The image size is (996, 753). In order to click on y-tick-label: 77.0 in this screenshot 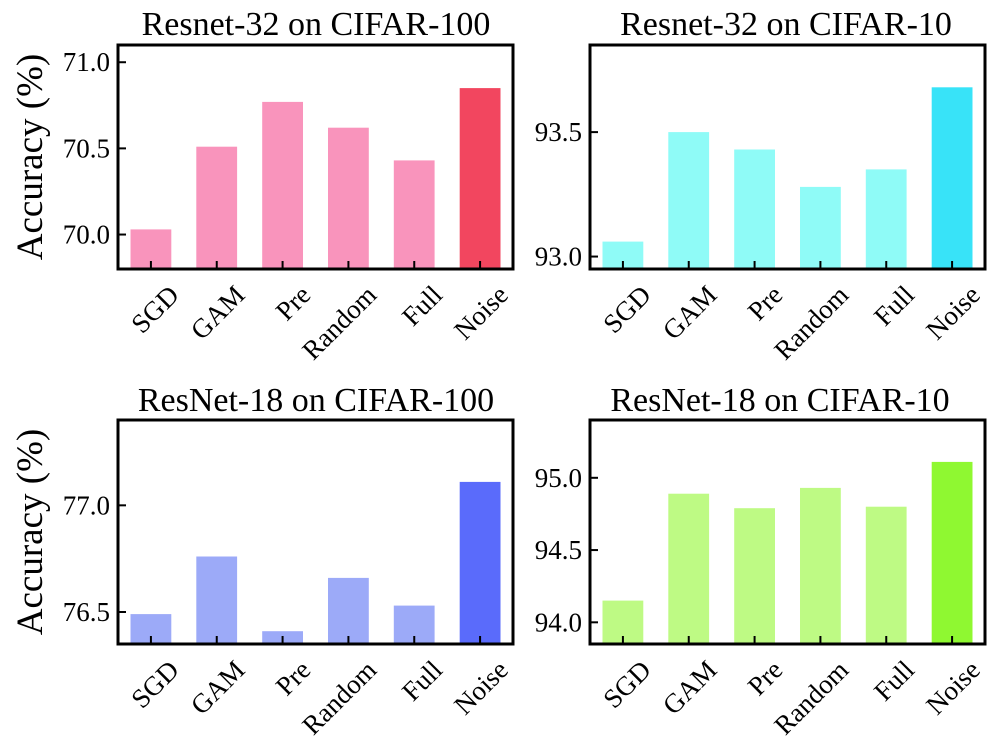, I will do `click(86, 505)`.